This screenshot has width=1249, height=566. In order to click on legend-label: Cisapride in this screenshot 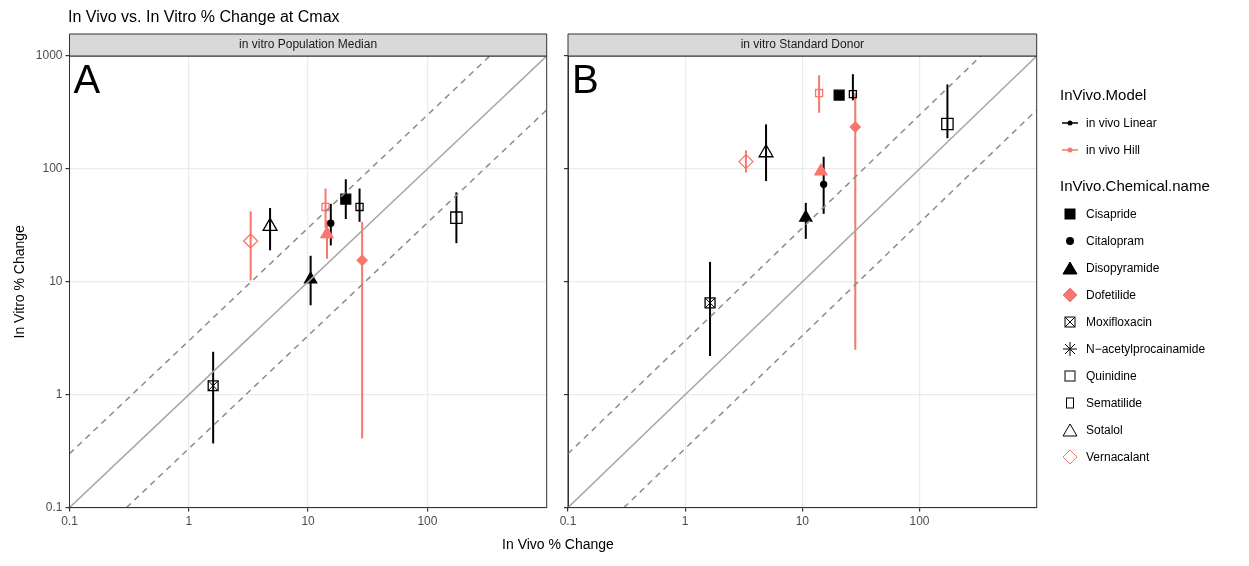, I will do `click(1111, 214)`.